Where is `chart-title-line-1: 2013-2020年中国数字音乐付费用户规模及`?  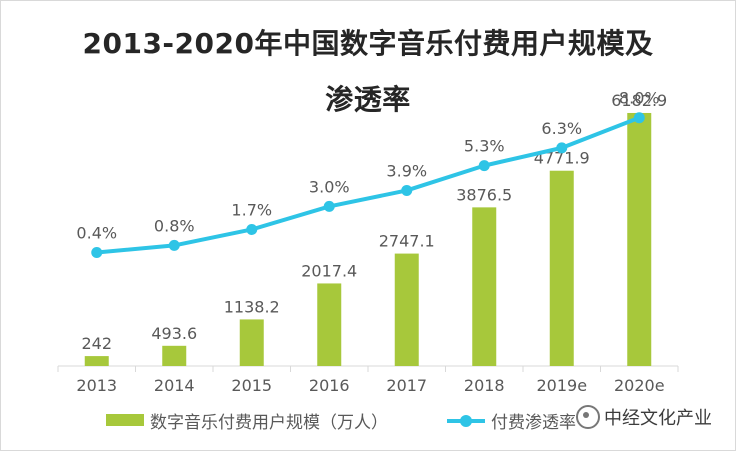 chart-title-line-1: 2013-2020年中国数字音乐付费用户规模及 is located at coordinates (368, 43).